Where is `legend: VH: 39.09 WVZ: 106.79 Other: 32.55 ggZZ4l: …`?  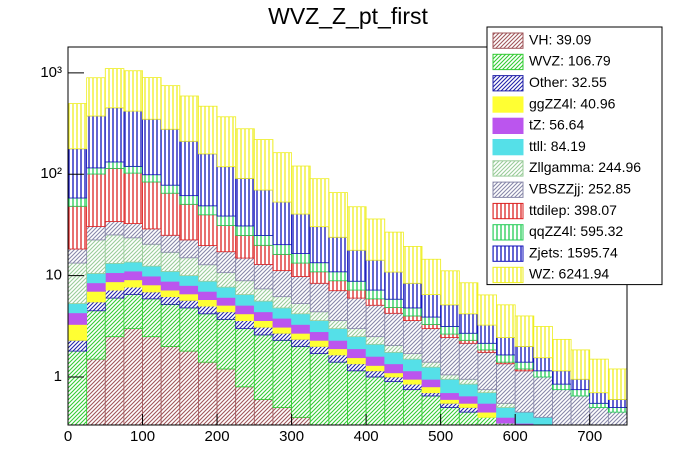
legend: VH: 39.09 WVZ: 106.79 Other: 32.55 ggZZ4l: … is located at coordinates (574, 156).